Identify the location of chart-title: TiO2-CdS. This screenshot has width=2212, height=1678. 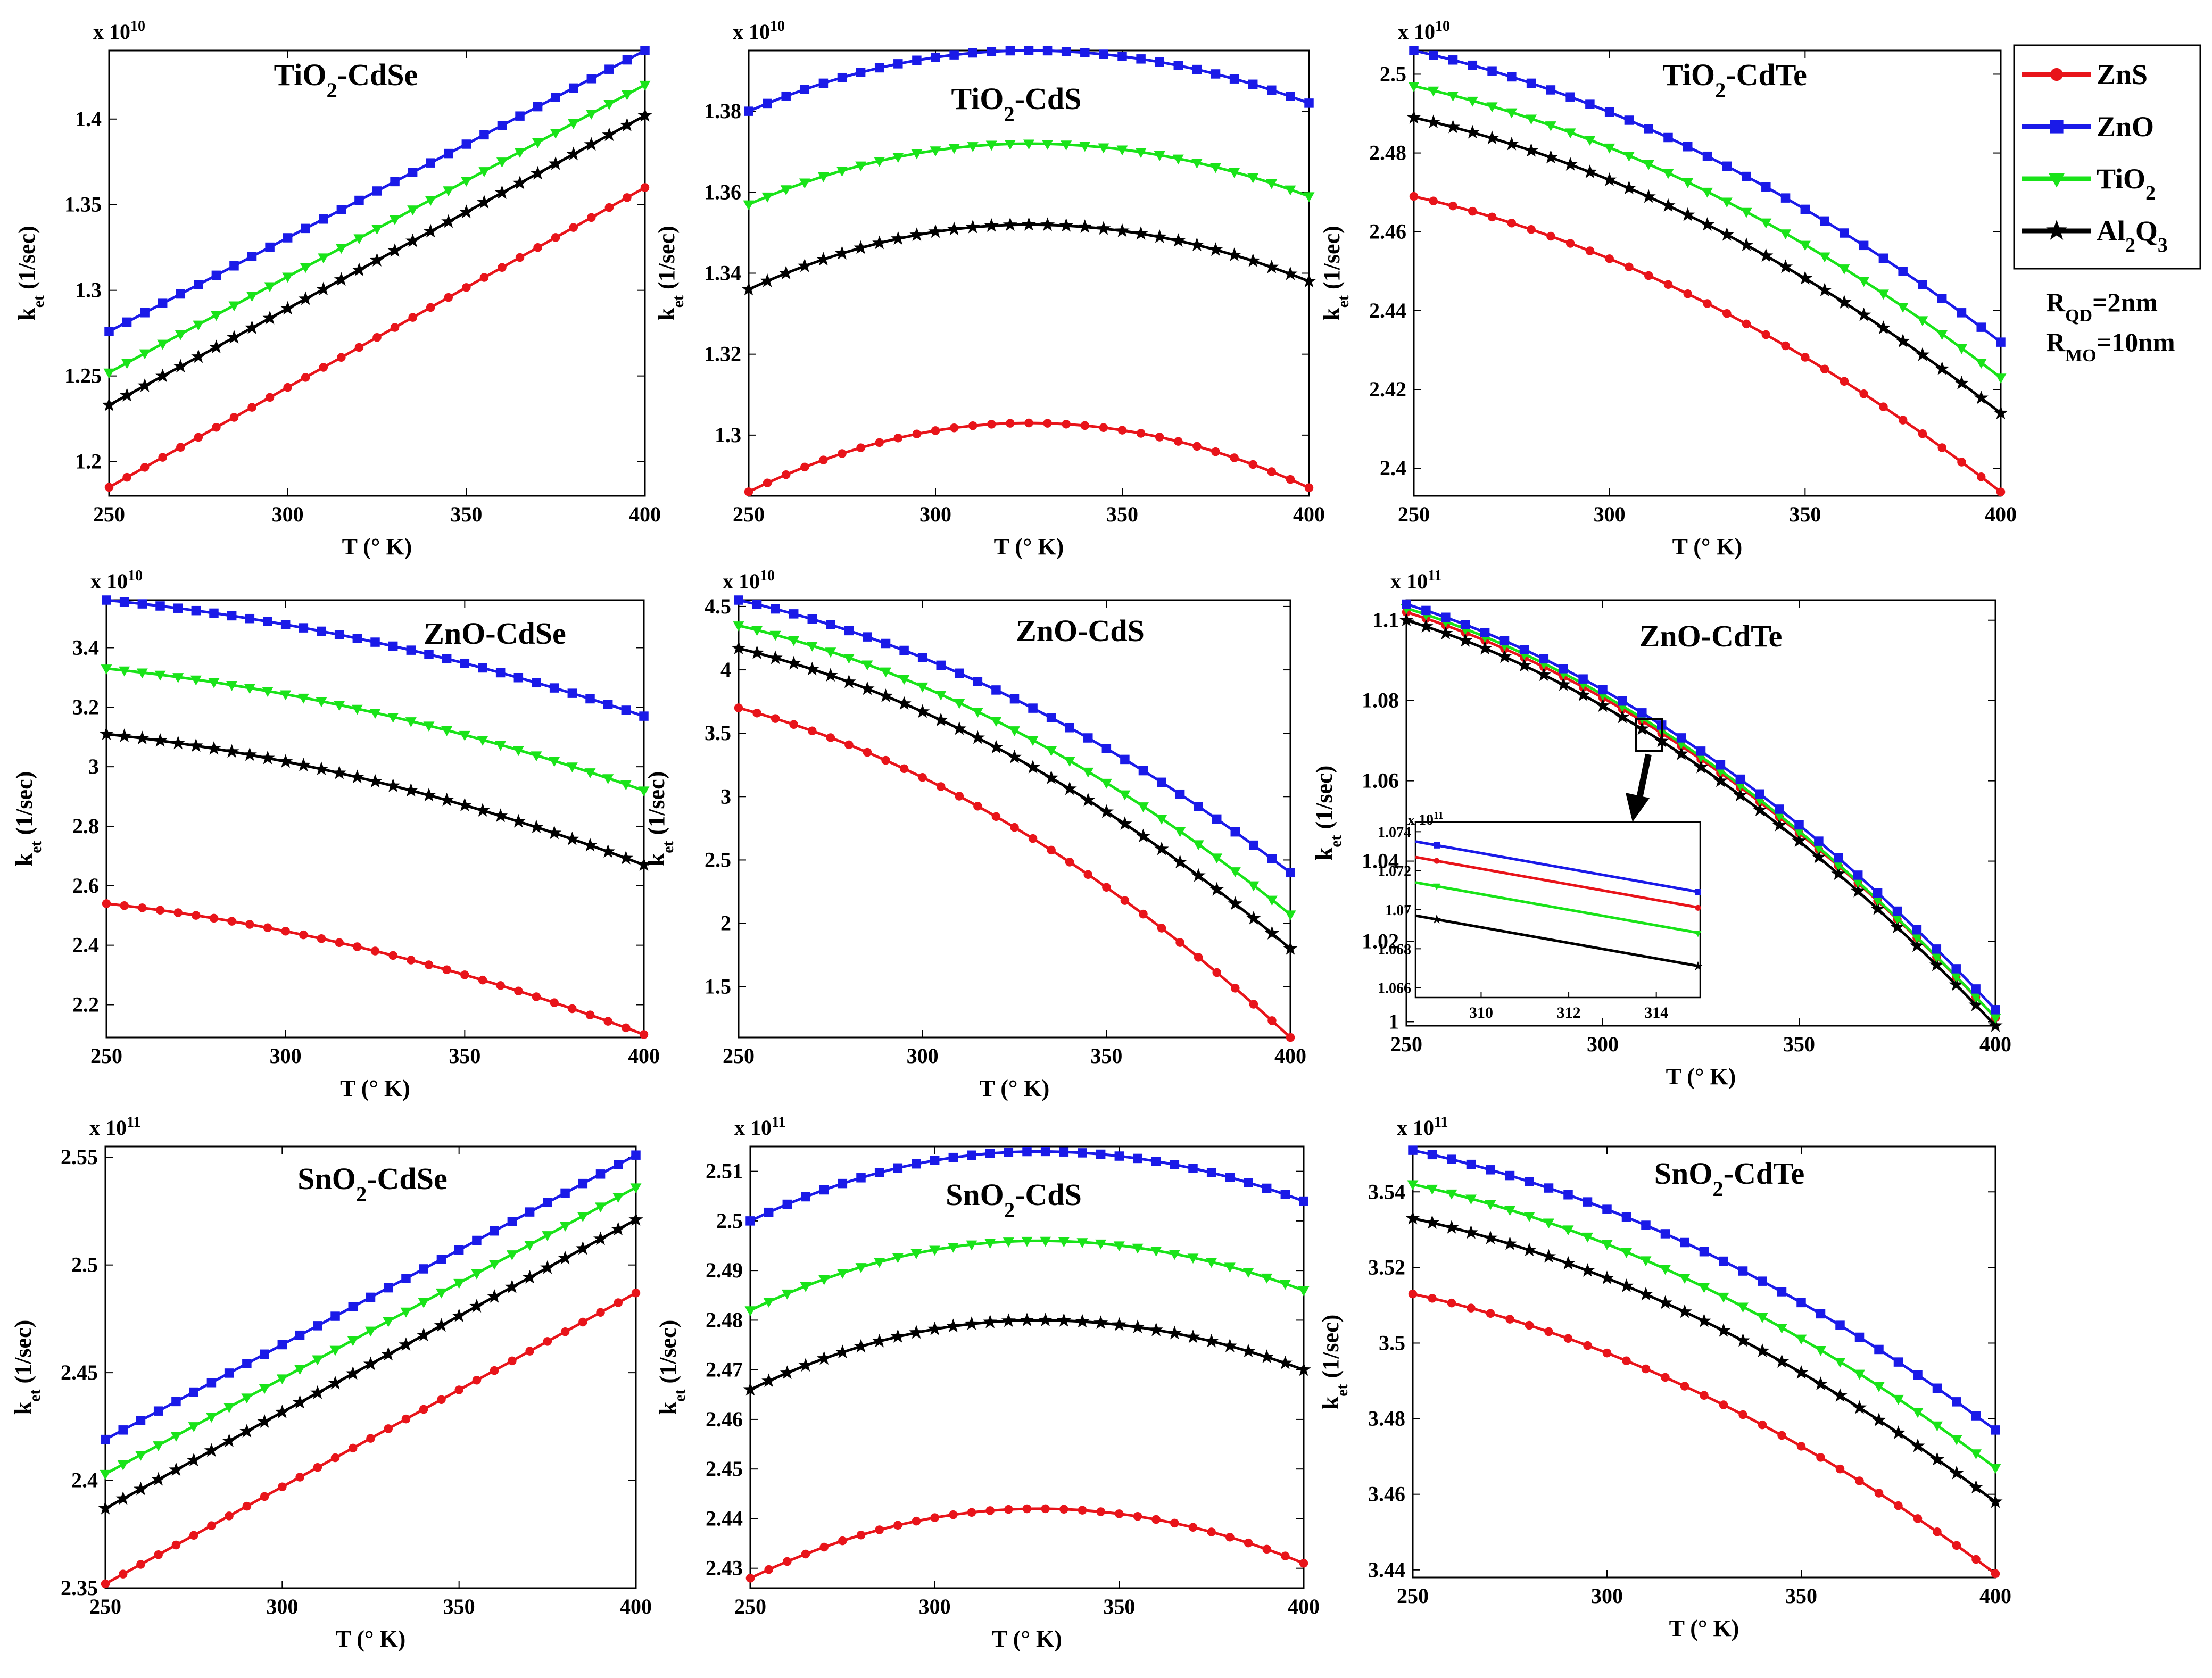
(1016, 103).